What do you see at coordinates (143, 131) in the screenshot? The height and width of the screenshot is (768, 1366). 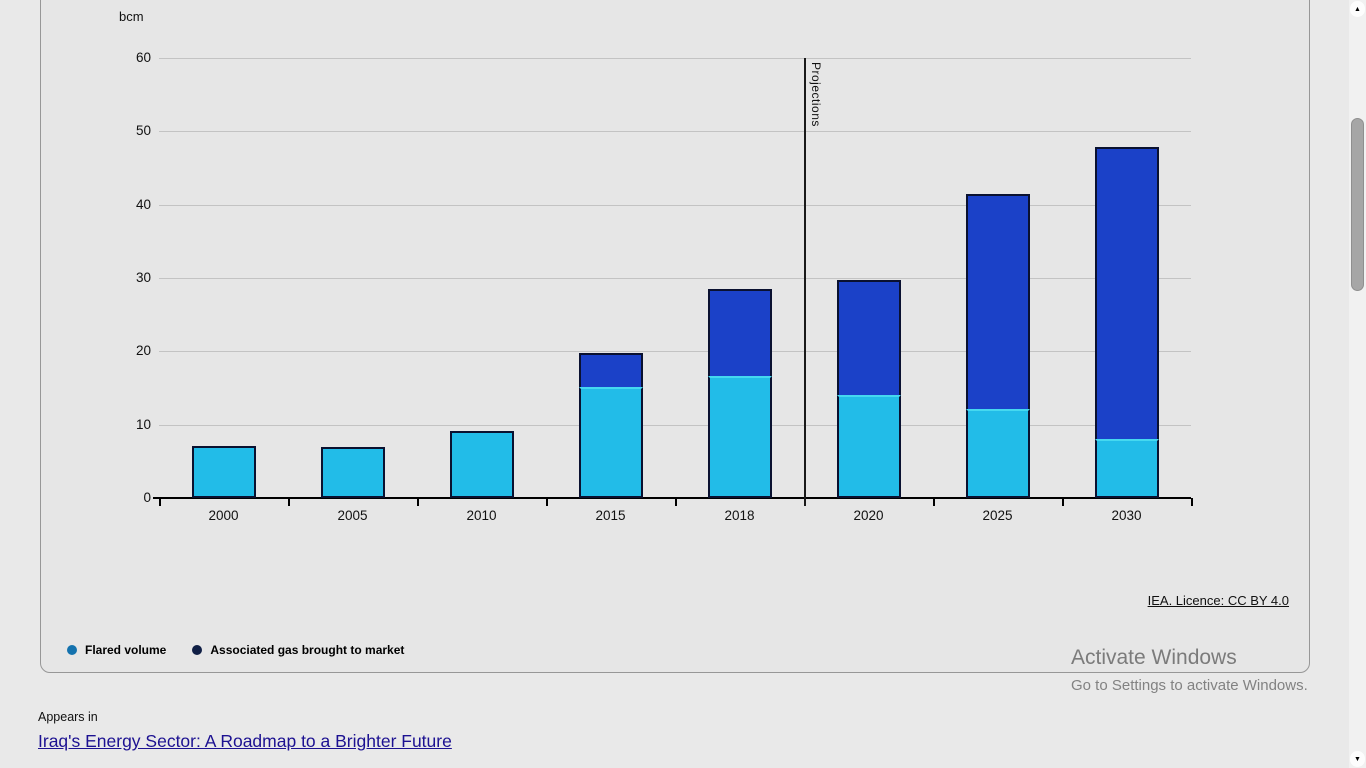 I see `y-tick-label: 50` at bounding box center [143, 131].